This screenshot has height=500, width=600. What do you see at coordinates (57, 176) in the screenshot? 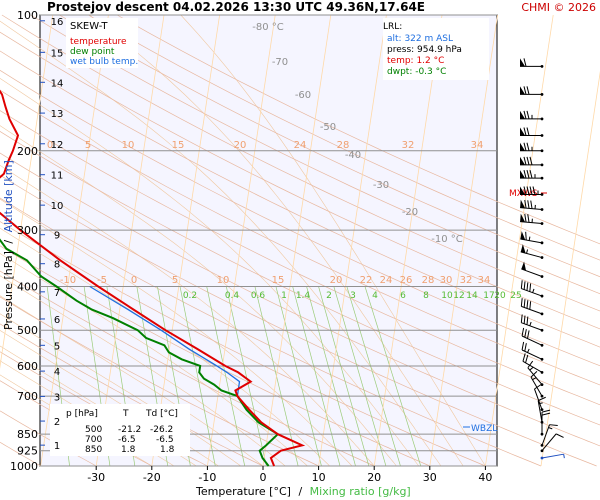
I see `altitude-tick-label: 11` at bounding box center [57, 176].